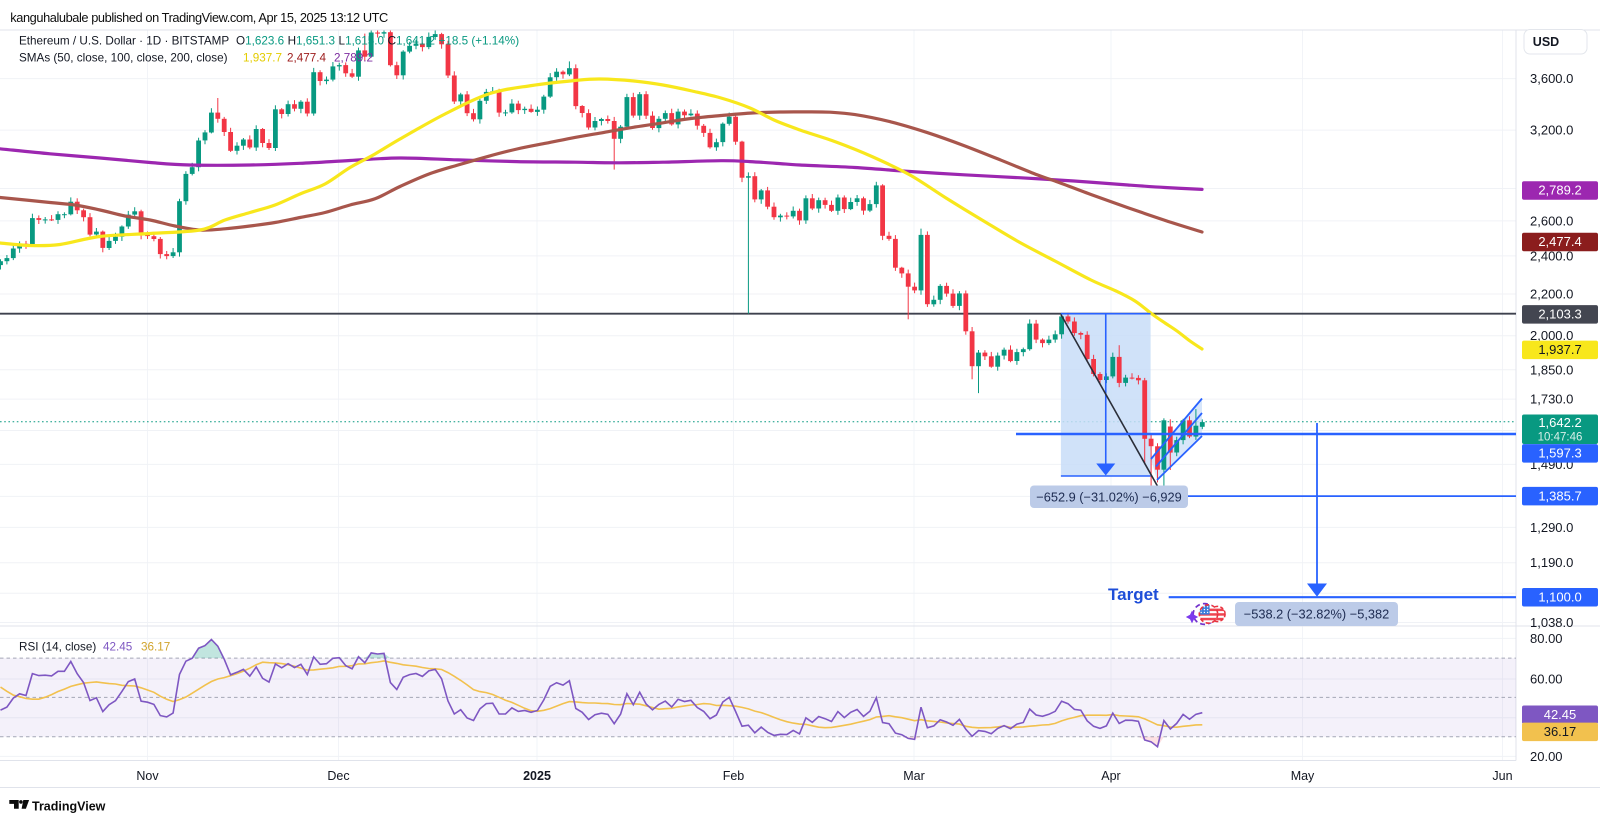 This screenshot has height=827, width=1600. What do you see at coordinates (734, 776) in the screenshot?
I see `svg-text: Feb` at bounding box center [734, 776].